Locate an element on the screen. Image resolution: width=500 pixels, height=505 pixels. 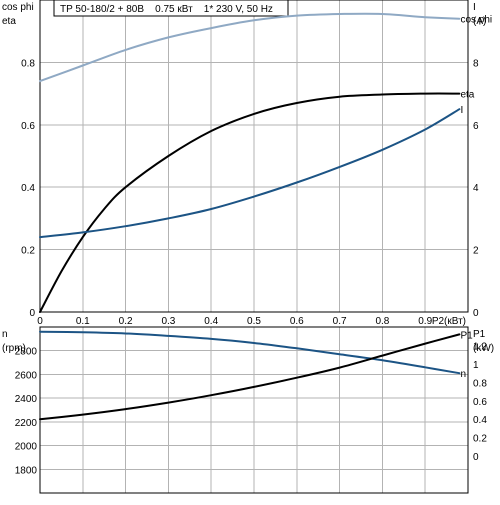
x-axis-label: P2(кВт) is located at coordinates (449, 321).